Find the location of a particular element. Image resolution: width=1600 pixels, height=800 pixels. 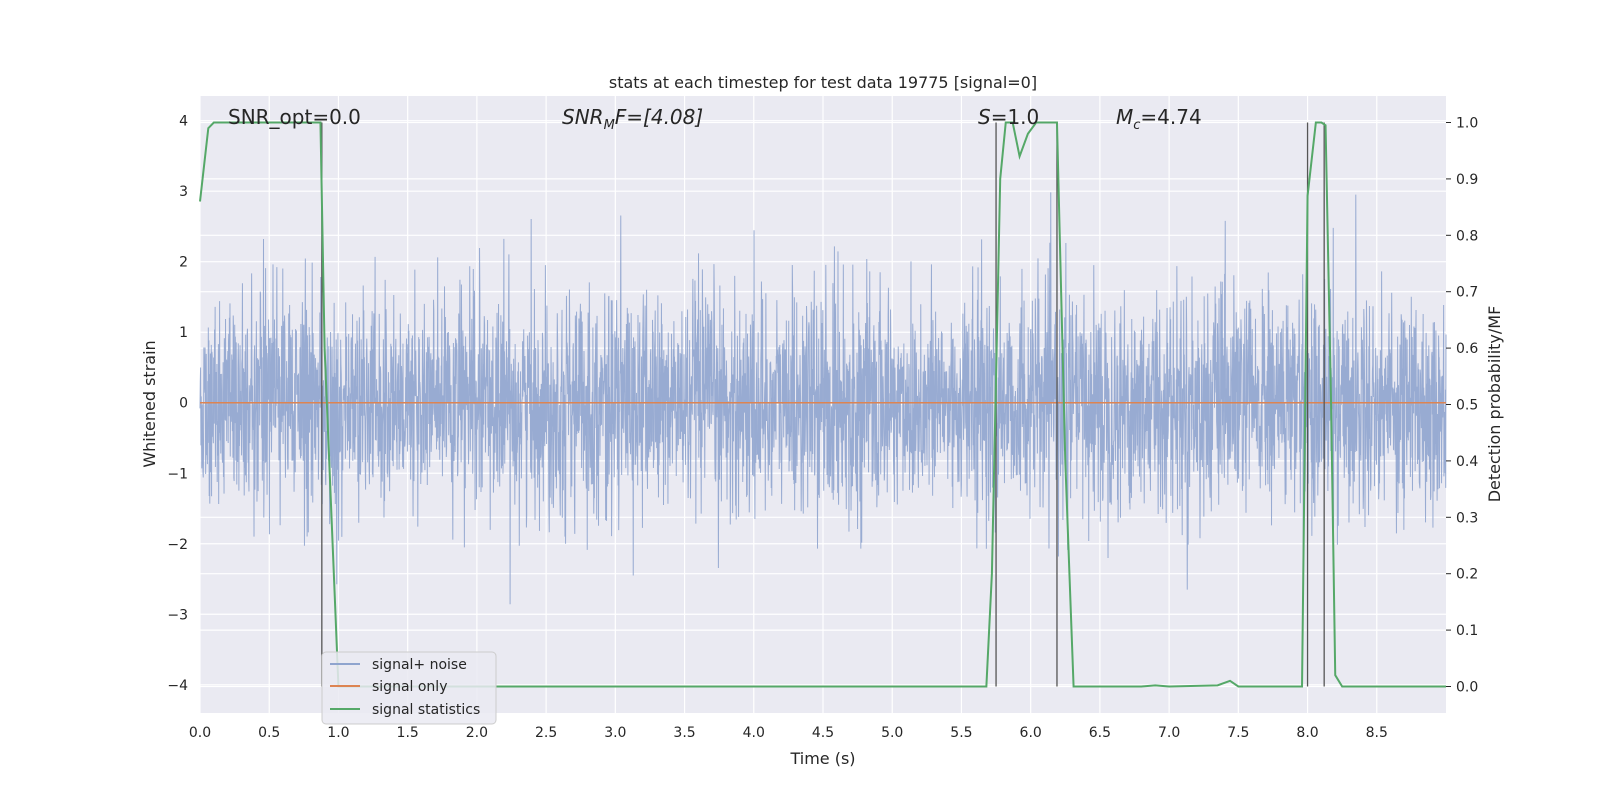

annotation-mc-sub: c is located at coordinates (1136, 125).